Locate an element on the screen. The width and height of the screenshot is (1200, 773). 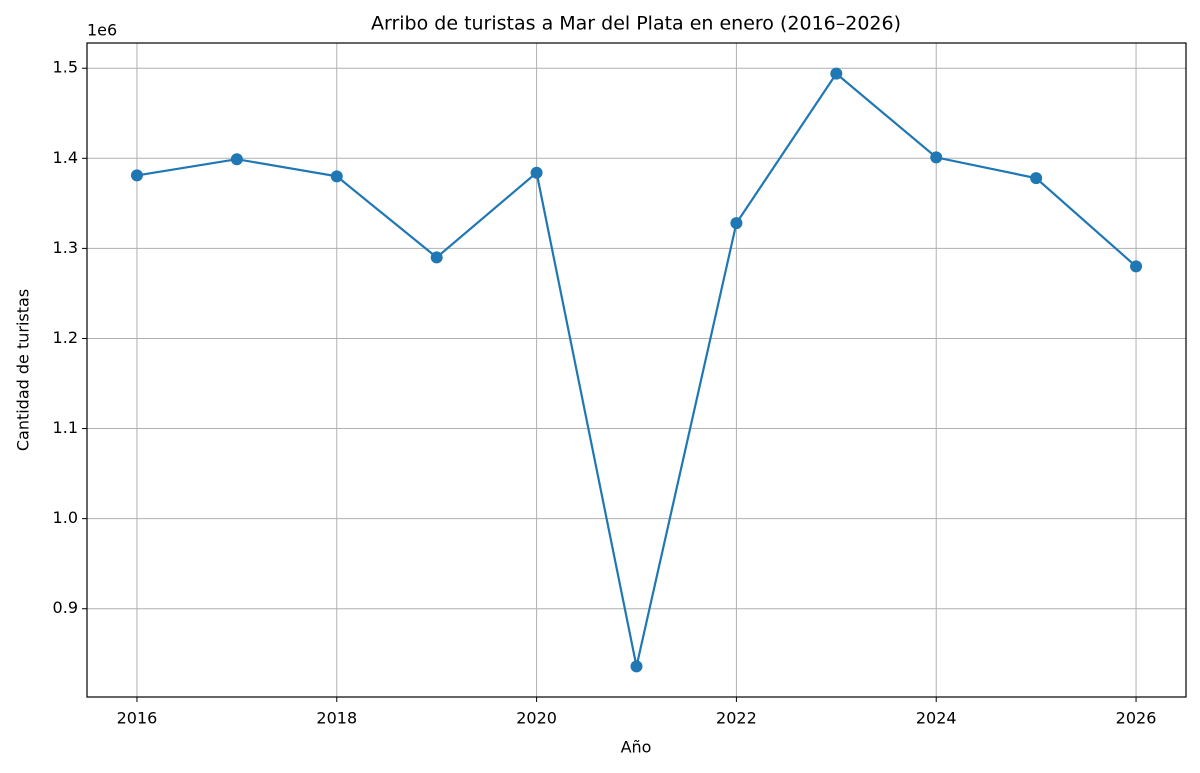
y-offset-label: 1e6 is located at coordinates (102, 30).